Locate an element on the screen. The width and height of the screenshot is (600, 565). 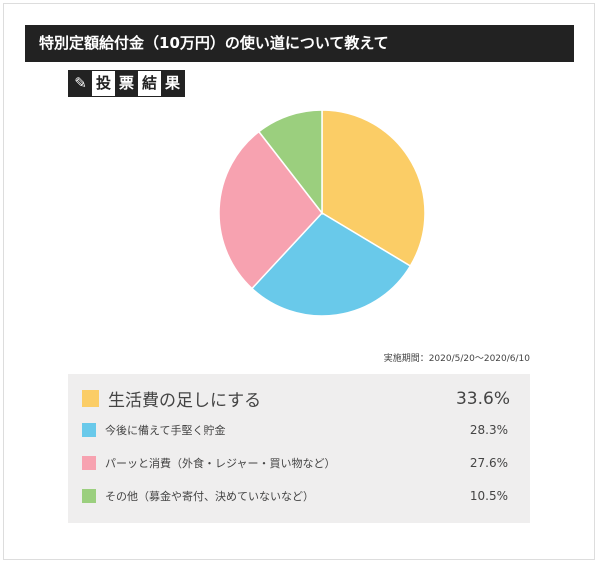
legend-item: 生活費の足しにする 33.6% is located at coordinates (296, 398).